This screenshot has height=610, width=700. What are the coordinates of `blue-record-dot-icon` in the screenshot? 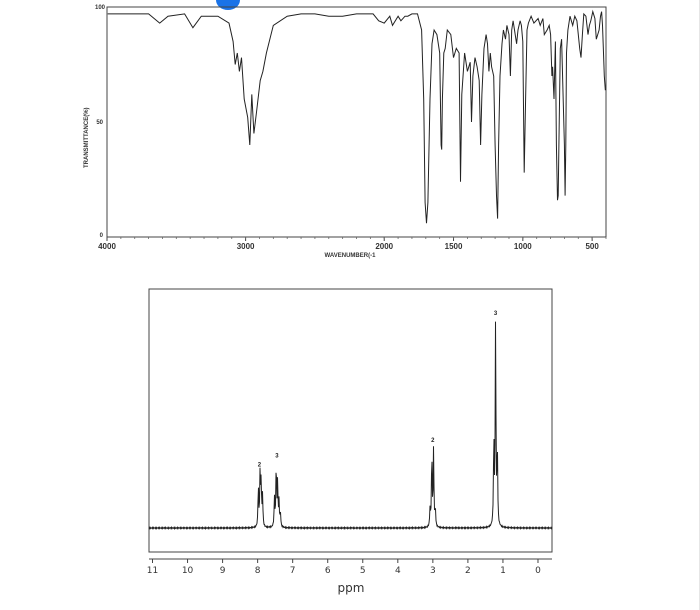 It's located at (228, 5).